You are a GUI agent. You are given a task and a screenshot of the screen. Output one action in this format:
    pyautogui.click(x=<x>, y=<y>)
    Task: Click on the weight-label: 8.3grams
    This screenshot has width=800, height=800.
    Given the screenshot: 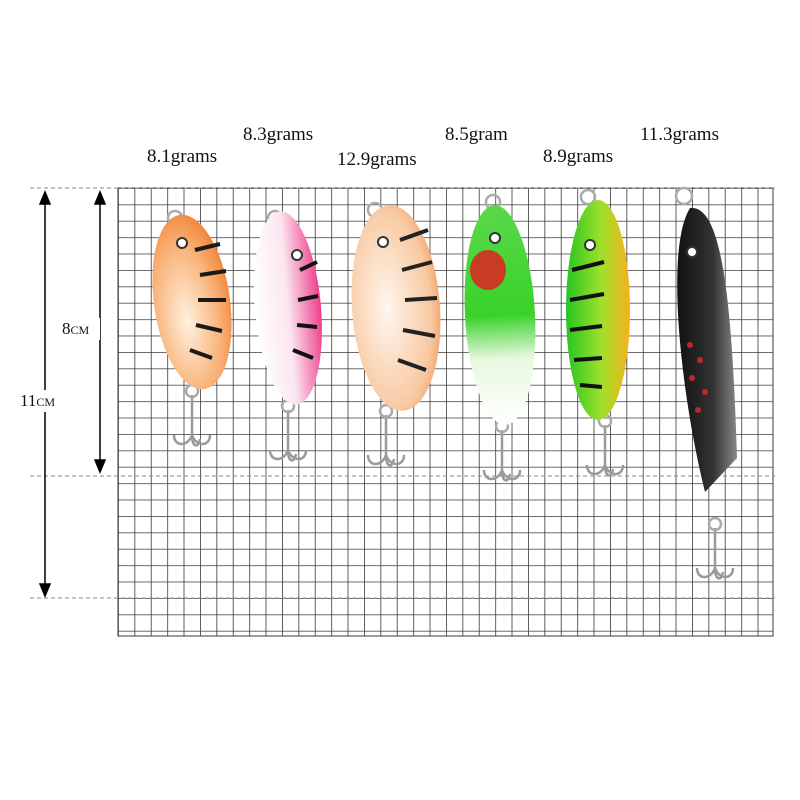 What is the action you would take?
    pyautogui.click(x=278, y=134)
    